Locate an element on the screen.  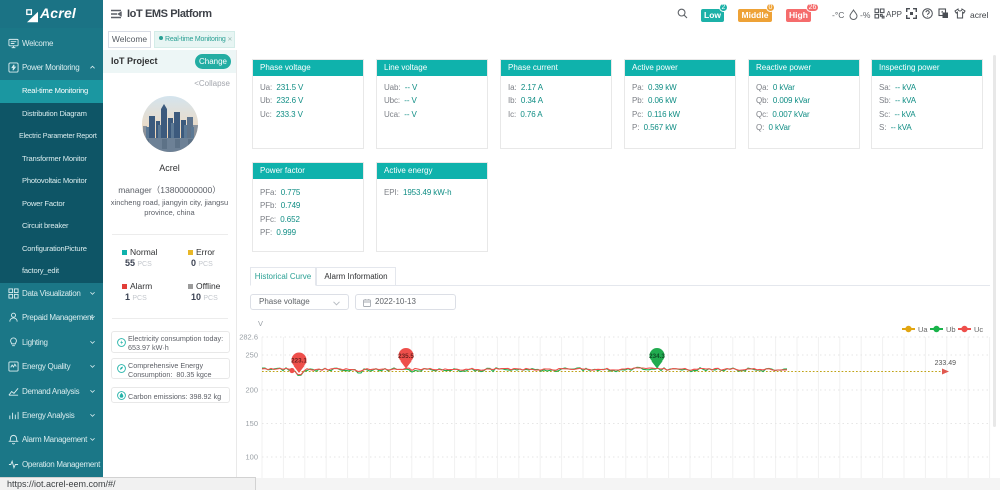
svg-text: 250 is located at coordinates (251, 355).